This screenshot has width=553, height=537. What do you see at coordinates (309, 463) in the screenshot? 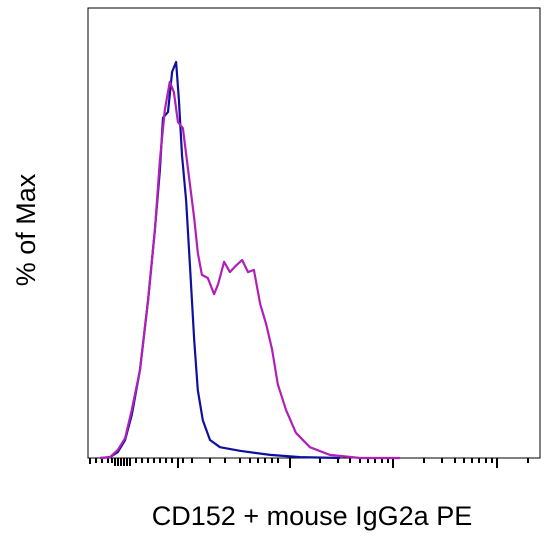
I see `x-axis-ticks` at bounding box center [309, 463].